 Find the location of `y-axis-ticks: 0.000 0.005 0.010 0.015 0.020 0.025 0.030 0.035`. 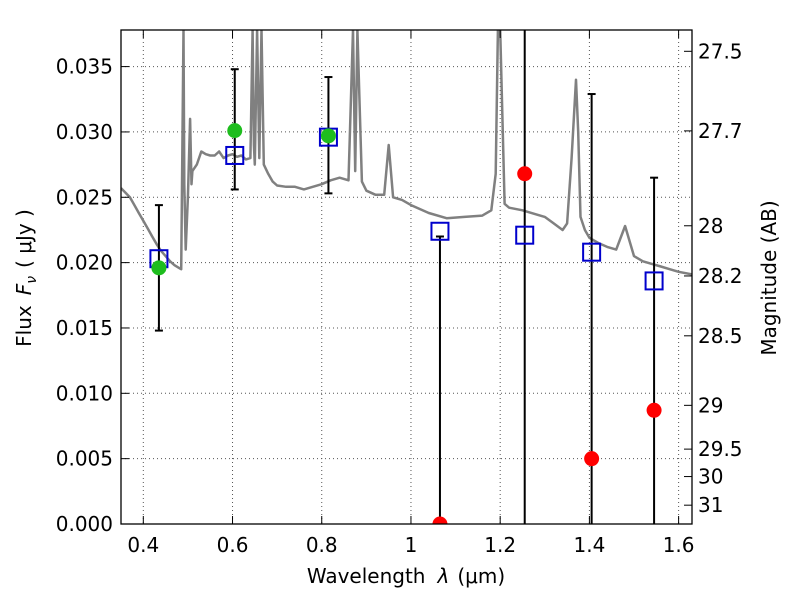

y-axis-ticks: 0.000 0.005 0.010 0.015 0.020 0.025 0.030 0.035 is located at coordinates (92, 295).